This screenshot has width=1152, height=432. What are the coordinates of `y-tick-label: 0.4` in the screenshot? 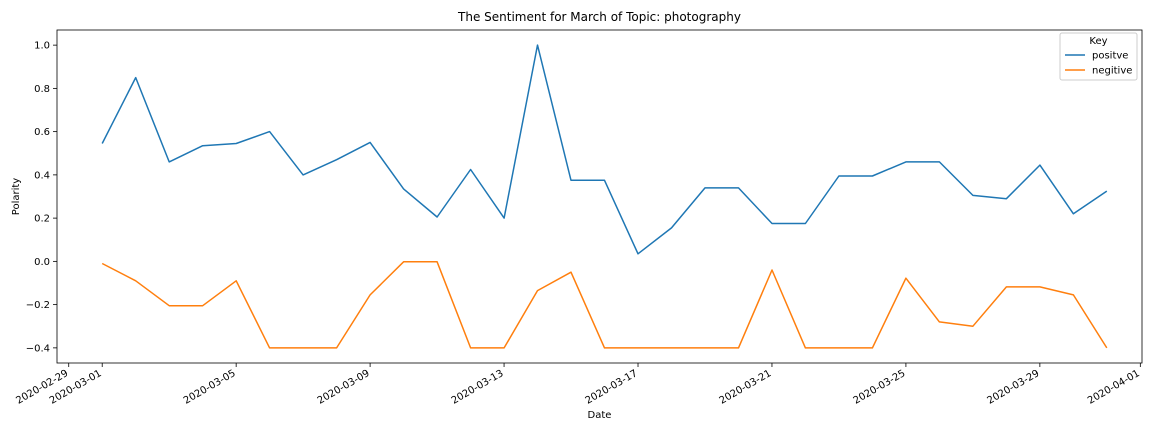 It's located at (42, 175).